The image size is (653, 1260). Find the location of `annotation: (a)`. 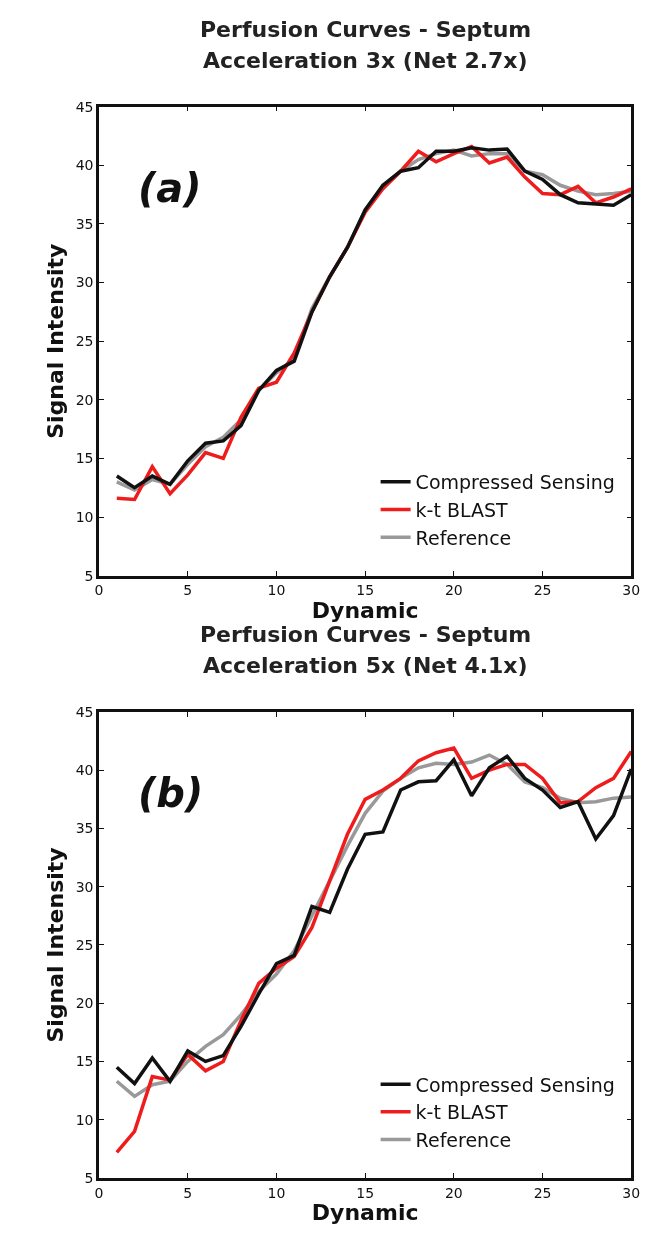

annotation: (a) is located at coordinates (170, 188).